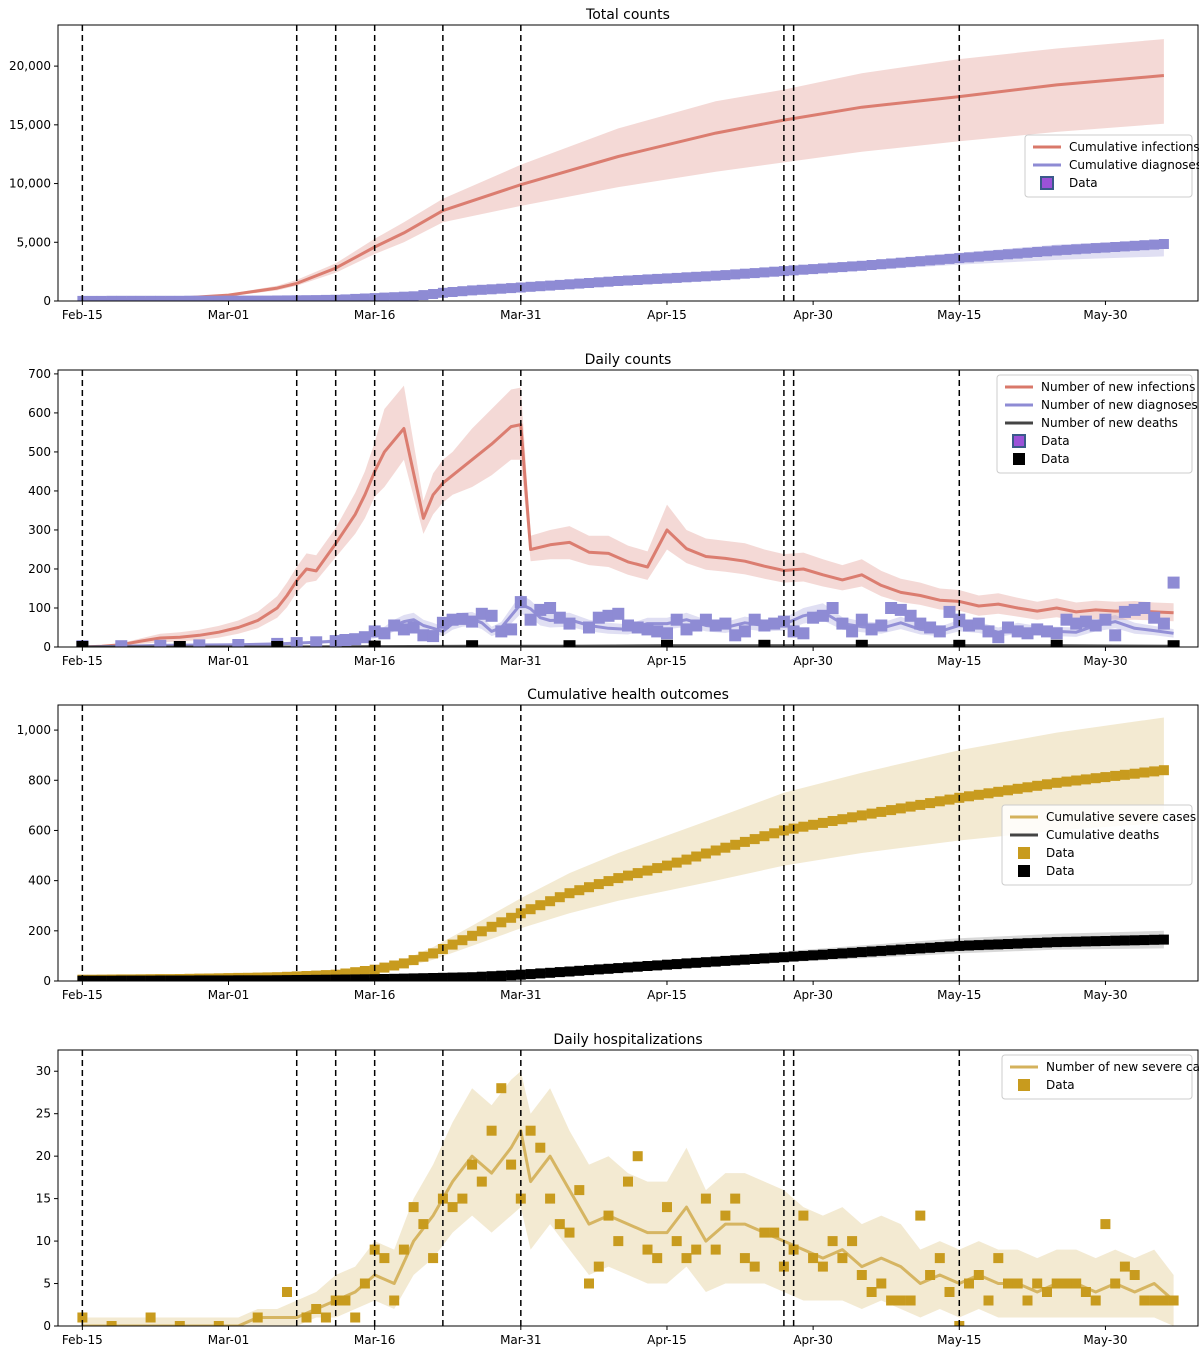  I want to click on y-tick-label: 5, so click(47, 1284).